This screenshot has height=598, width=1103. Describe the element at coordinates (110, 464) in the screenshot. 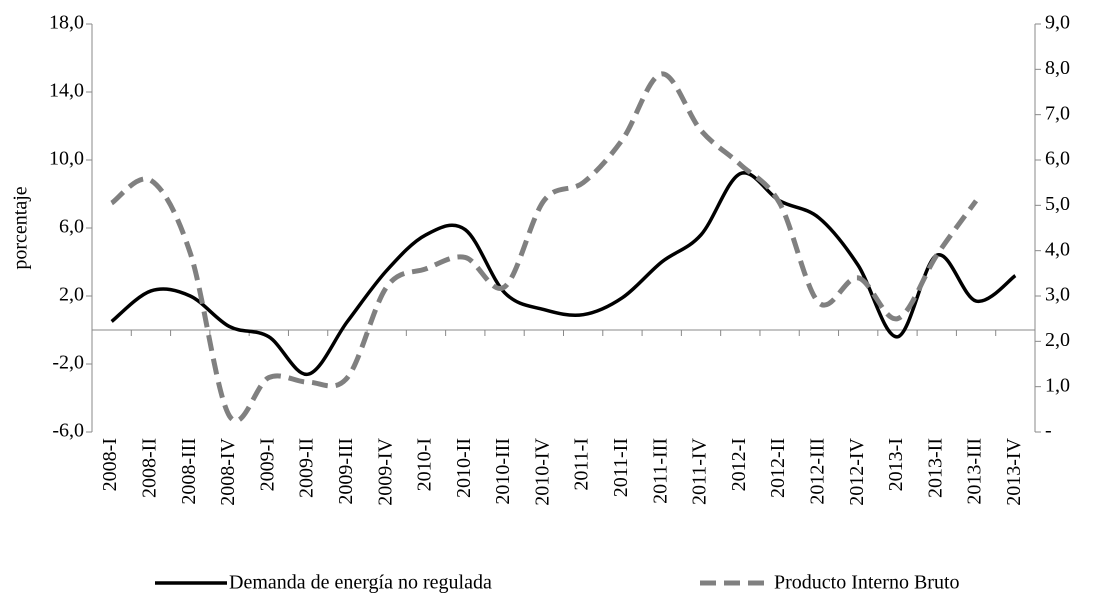

I see `x-tick-label: 2008-I` at that location.